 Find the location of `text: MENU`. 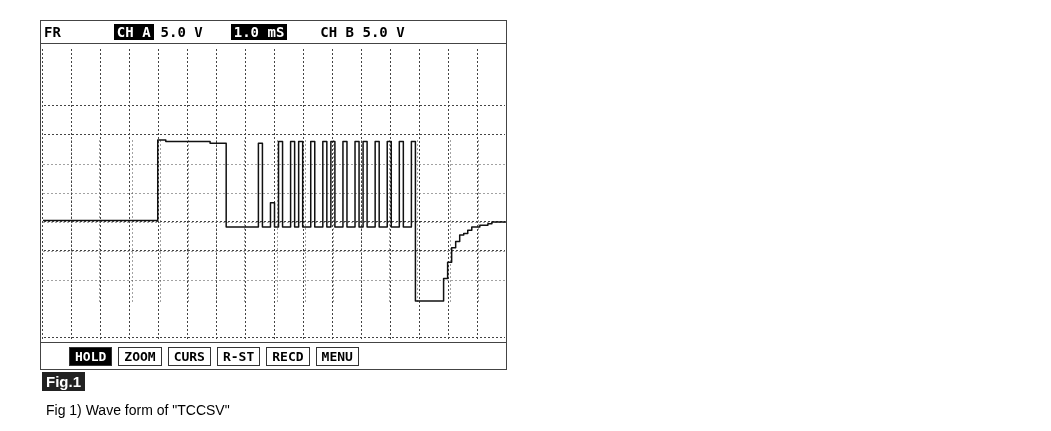

text: MENU is located at coordinates (337, 356).